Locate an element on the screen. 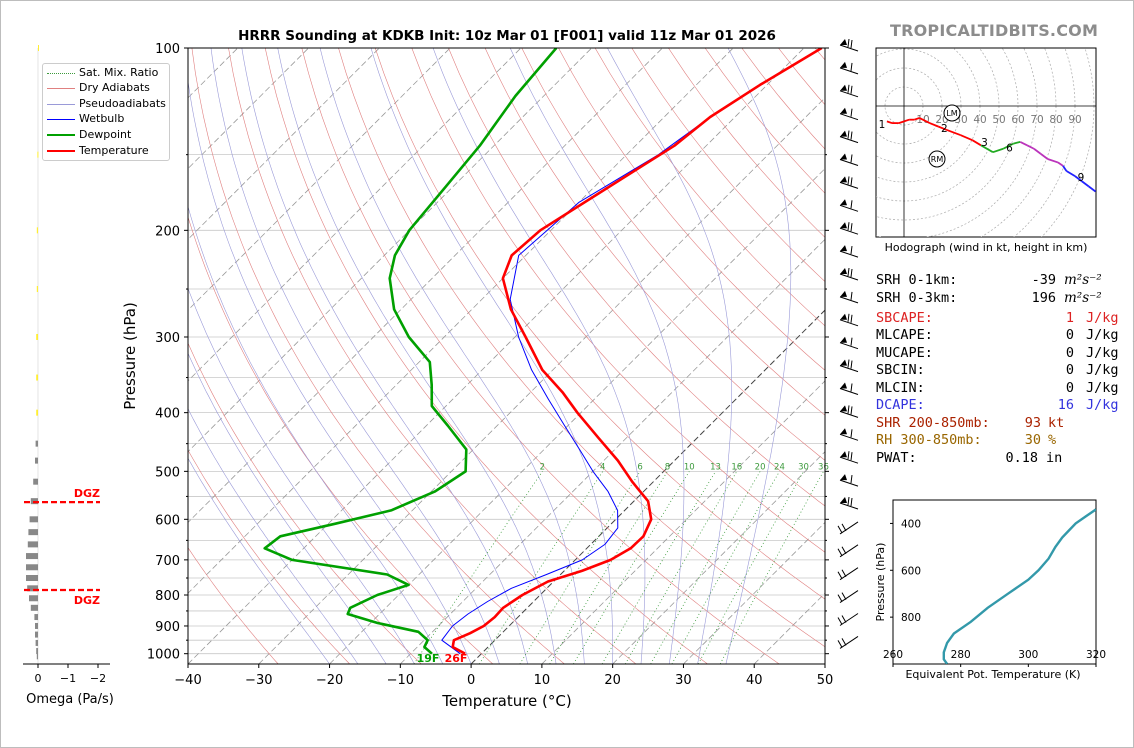 The height and width of the screenshot is (748, 1134). mixing-ratio-label: 13 is located at coordinates (715, 467).